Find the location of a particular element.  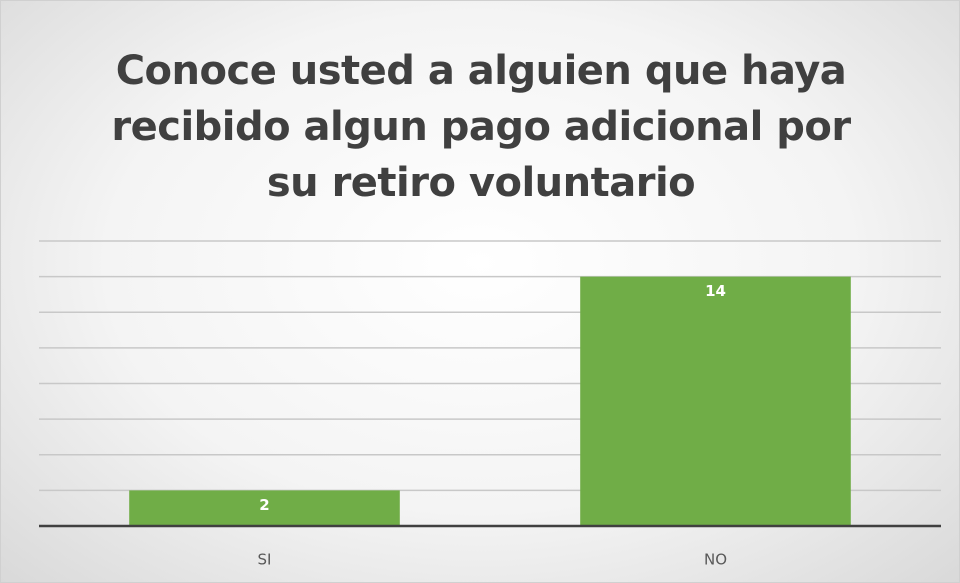

data-label: 2 is located at coordinates (264, 505).